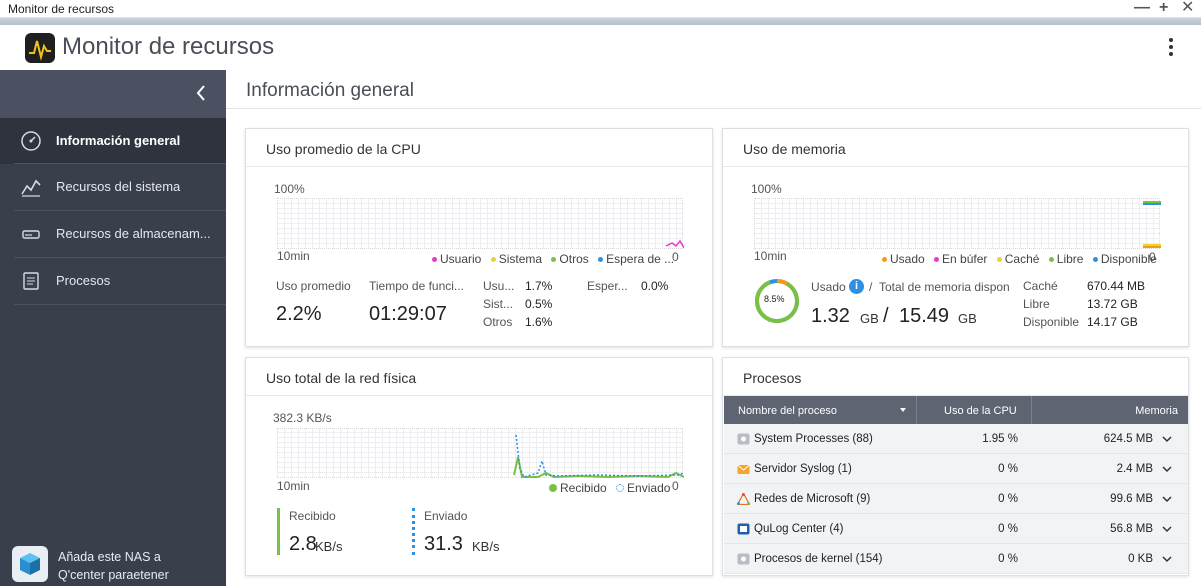 Image resolution: width=1201 pixels, height=586 pixels. I want to click on qcenter-promo: Añada este NAS a Q'center paraetener, so click(113, 561).